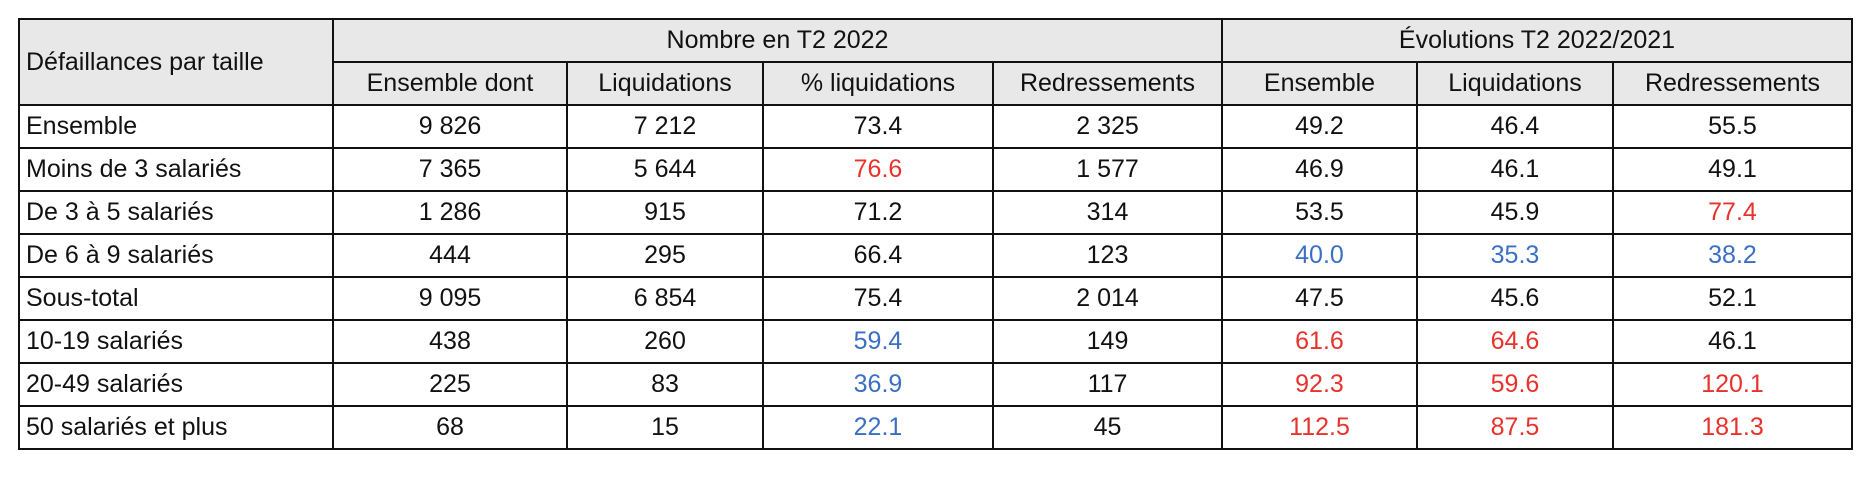 Image resolution: width=1874 pixels, height=490 pixels. I want to click on cell: 87.5, so click(1515, 427).